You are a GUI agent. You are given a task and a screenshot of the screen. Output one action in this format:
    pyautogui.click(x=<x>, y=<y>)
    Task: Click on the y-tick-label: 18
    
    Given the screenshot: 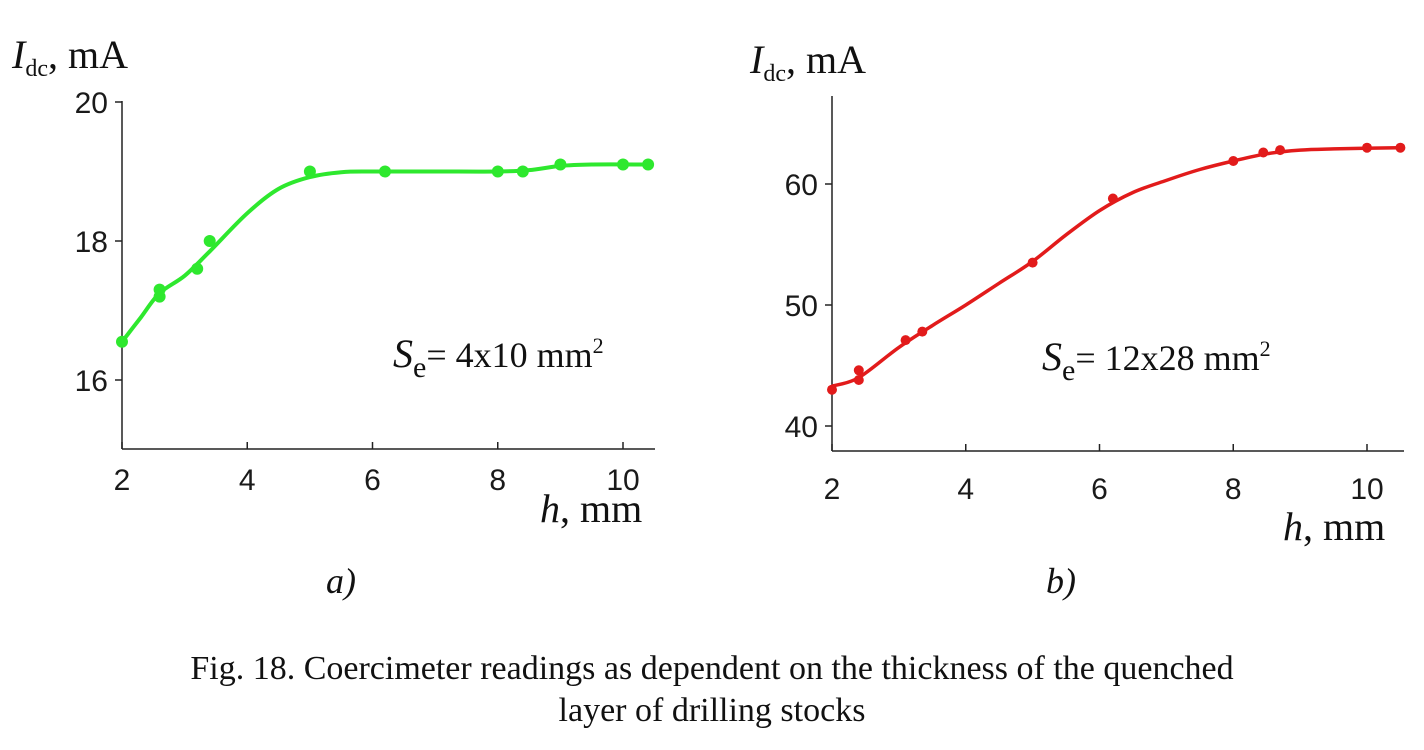 What is the action you would take?
    pyautogui.click(x=91, y=242)
    